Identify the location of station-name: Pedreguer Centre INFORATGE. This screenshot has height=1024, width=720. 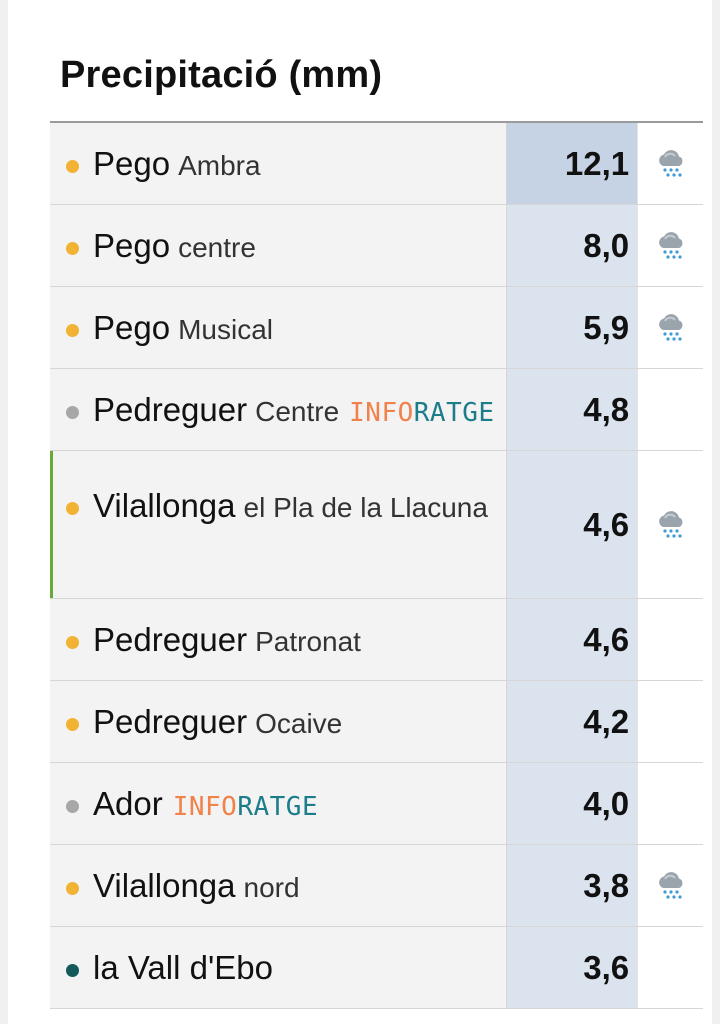
(278, 410).